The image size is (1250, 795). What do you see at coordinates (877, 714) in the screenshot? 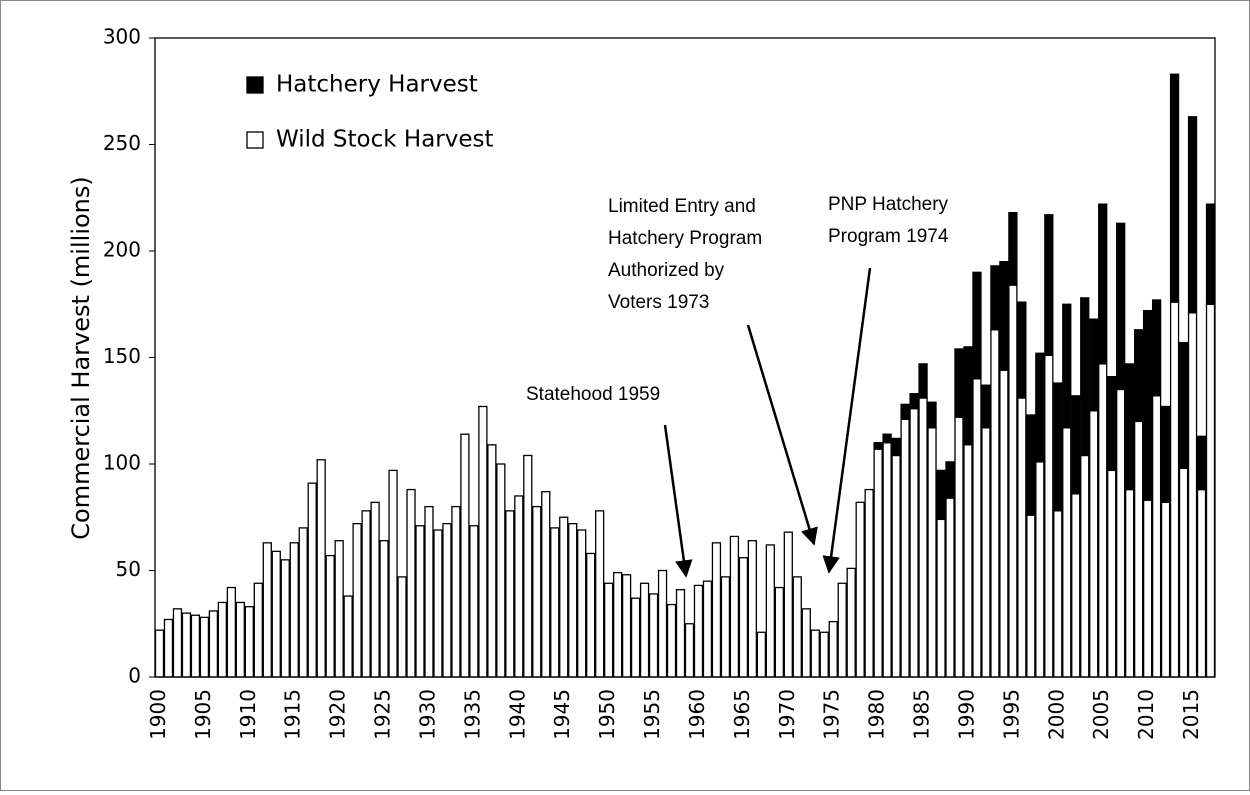
I see `x-tick-label: 1980` at bounding box center [877, 714].